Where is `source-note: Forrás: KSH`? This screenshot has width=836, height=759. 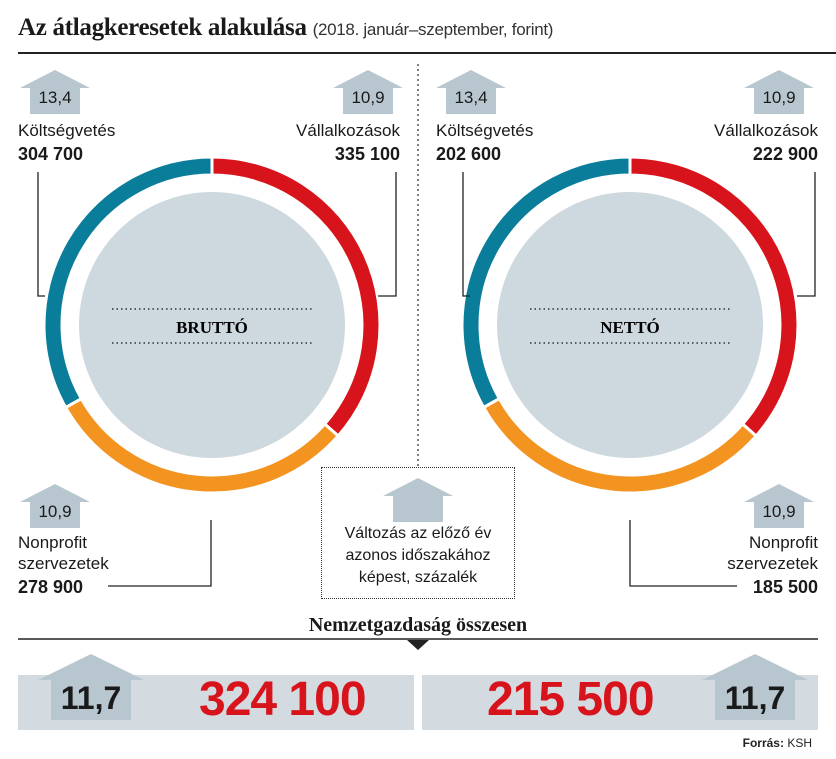
source-note: Forrás: KSH is located at coordinates (777, 743).